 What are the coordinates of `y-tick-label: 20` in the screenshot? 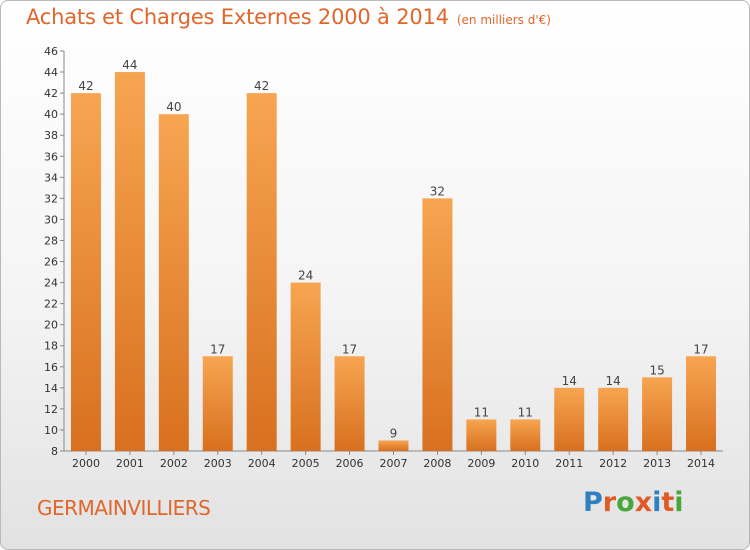 It's located at (51, 325).